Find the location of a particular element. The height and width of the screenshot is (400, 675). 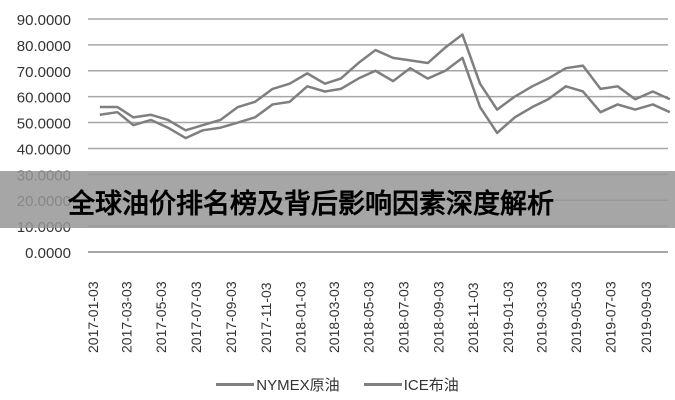

x-tick-label: 2019-01-03 is located at coordinates (508, 317).